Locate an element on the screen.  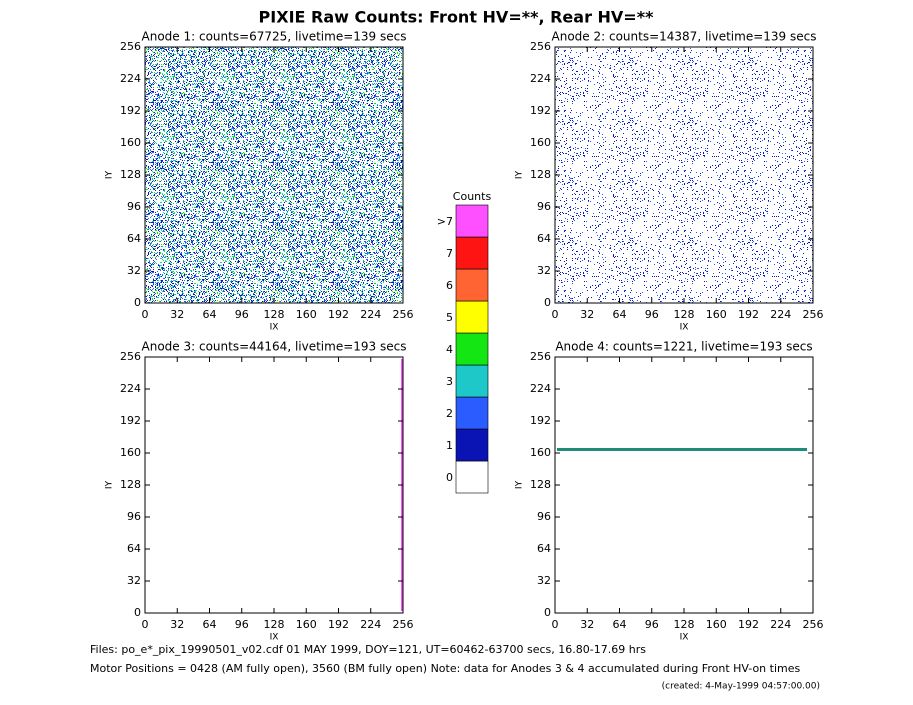
colorbar-label: 2 is located at coordinates (449, 413).